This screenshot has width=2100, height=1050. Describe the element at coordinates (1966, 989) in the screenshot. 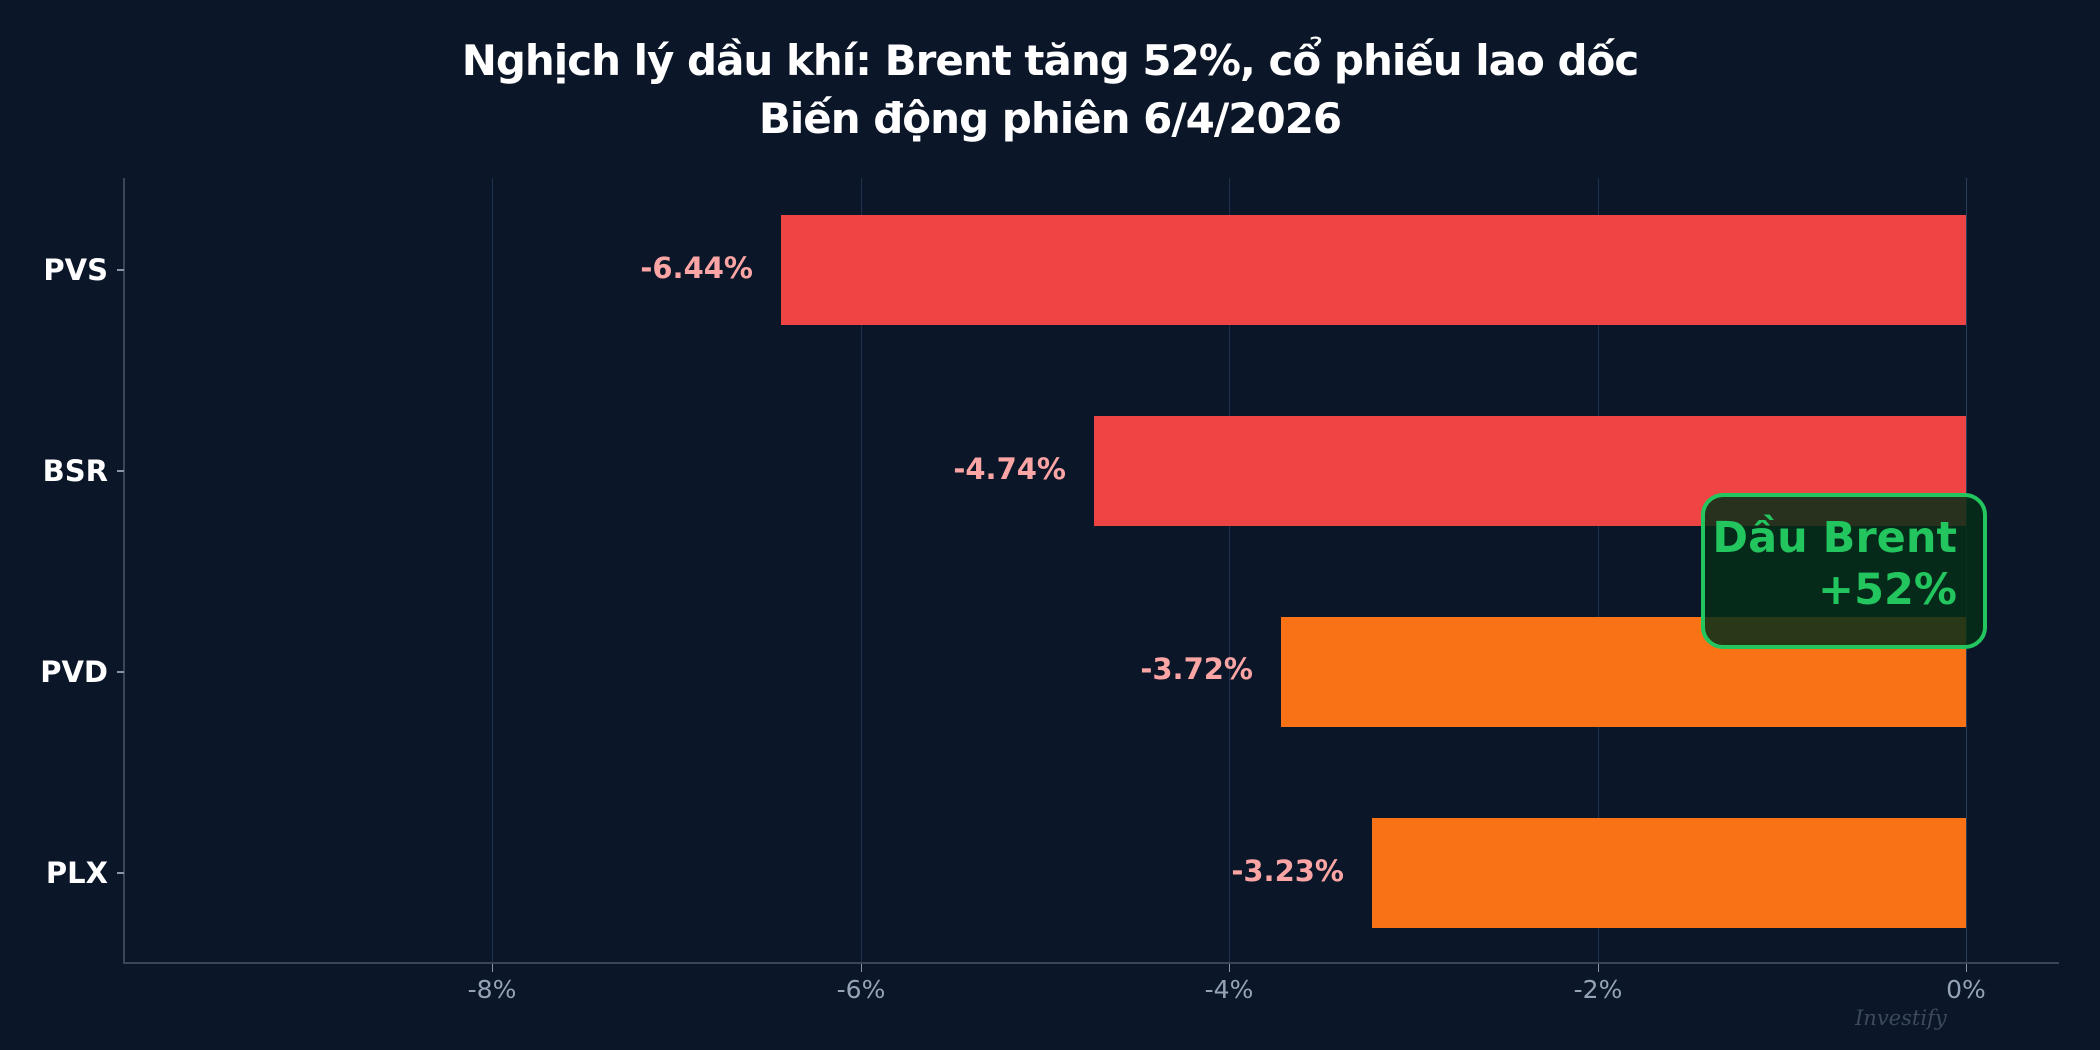

I see `x-label: 0%` at that location.